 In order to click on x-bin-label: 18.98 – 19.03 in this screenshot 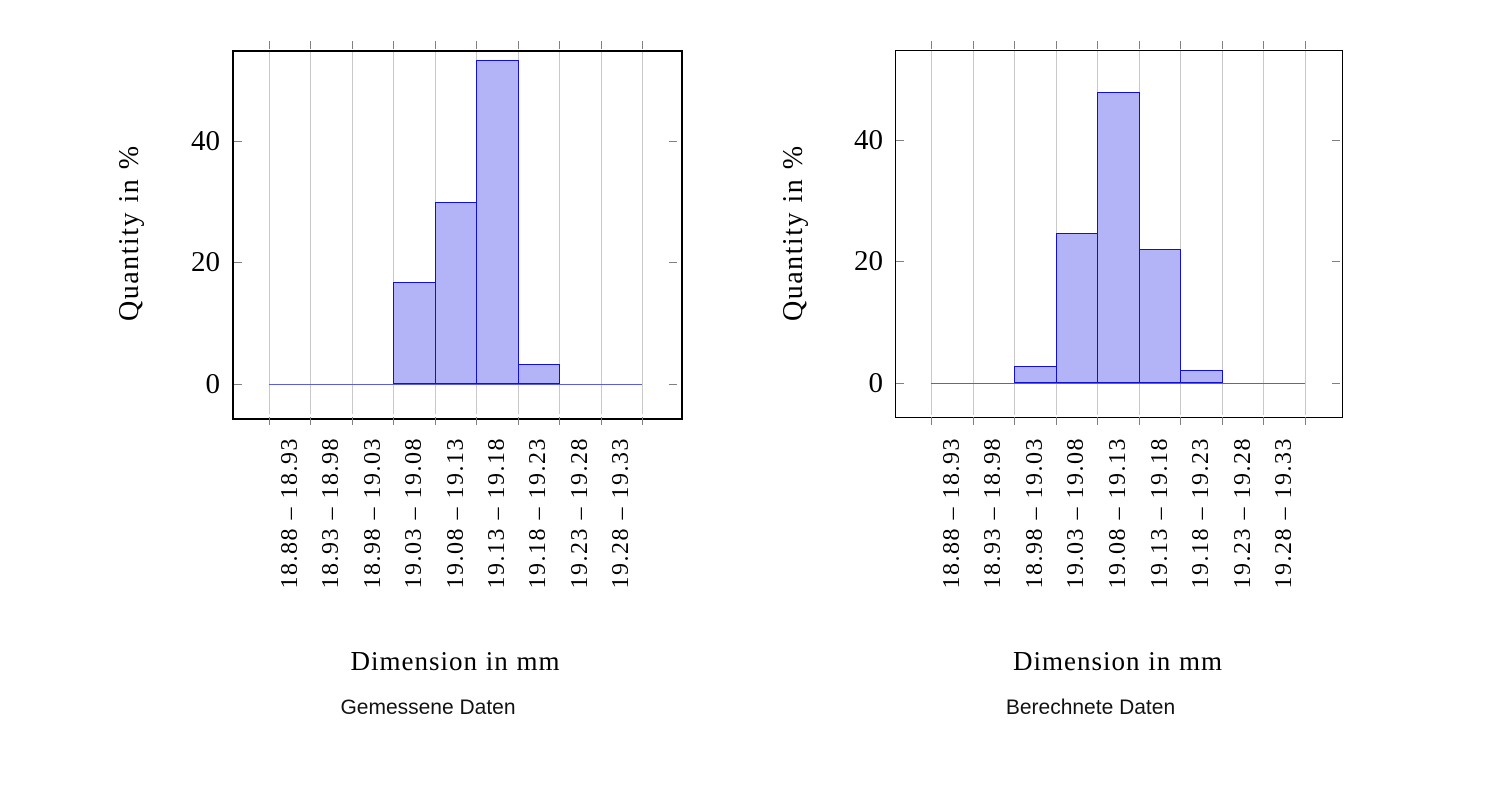, I will do `click(1034, 513)`.